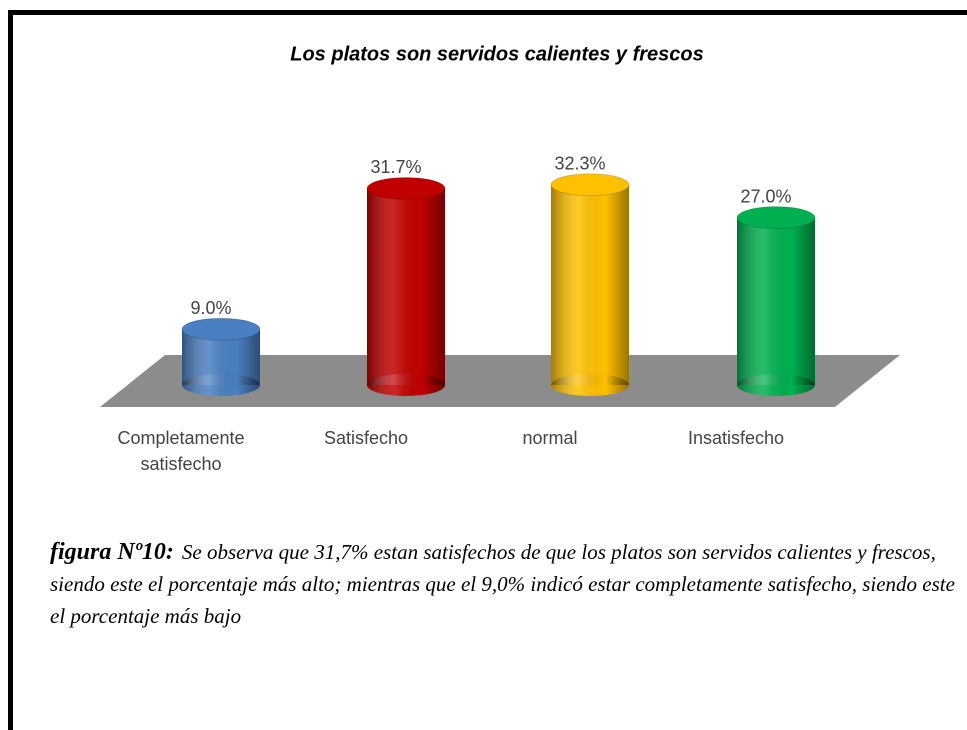 This screenshot has width=967, height=730. What do you see at coordinates (579, 163) in the screenshot?
I see `value-label: 32.3%` at bounding box center [579, 163].